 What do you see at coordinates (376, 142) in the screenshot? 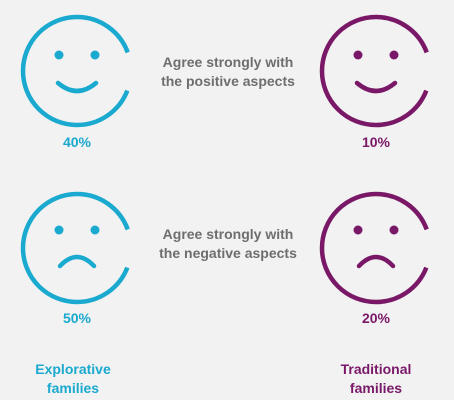
I see `traditional-positive-percent: 10%` at bounding box center [376, 142].